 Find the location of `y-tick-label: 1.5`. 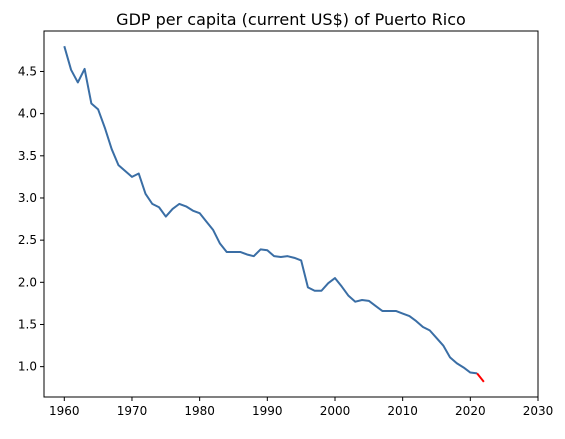

y-tick-label: 1.5 is located at coordinates (27, 324).